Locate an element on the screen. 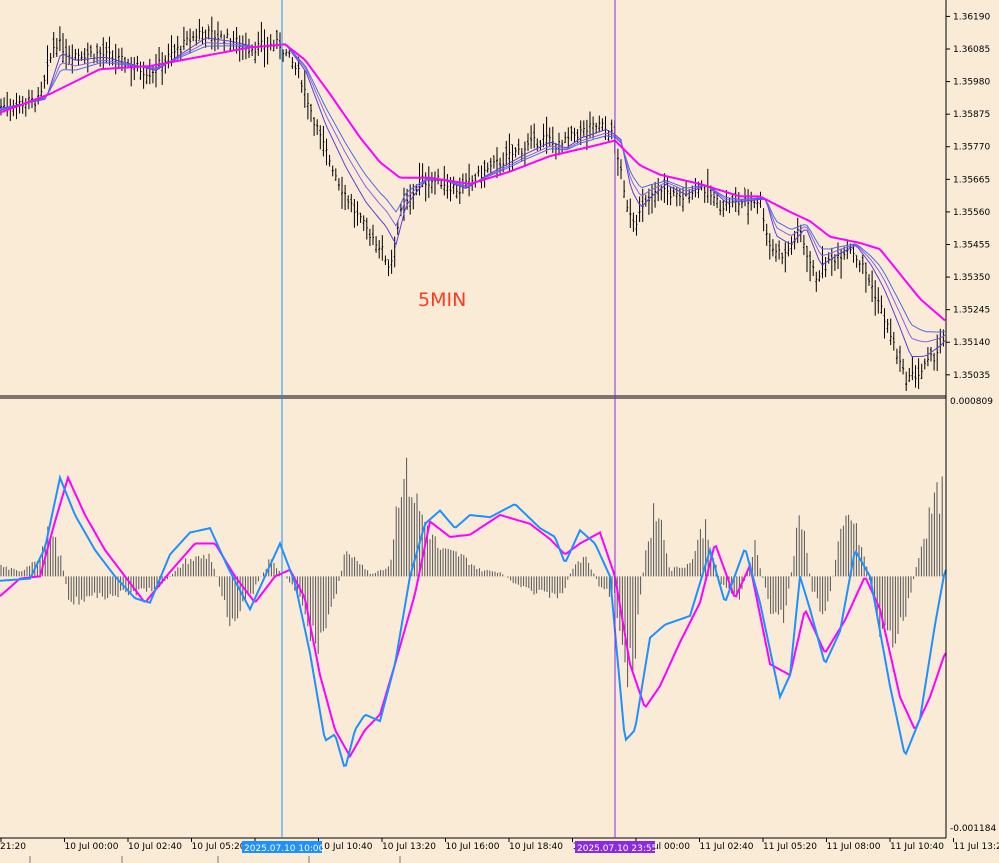 The height and width of the screenshot is (863, 999). price-tick-label: 1.35245 is located at coordinates (971, 311).